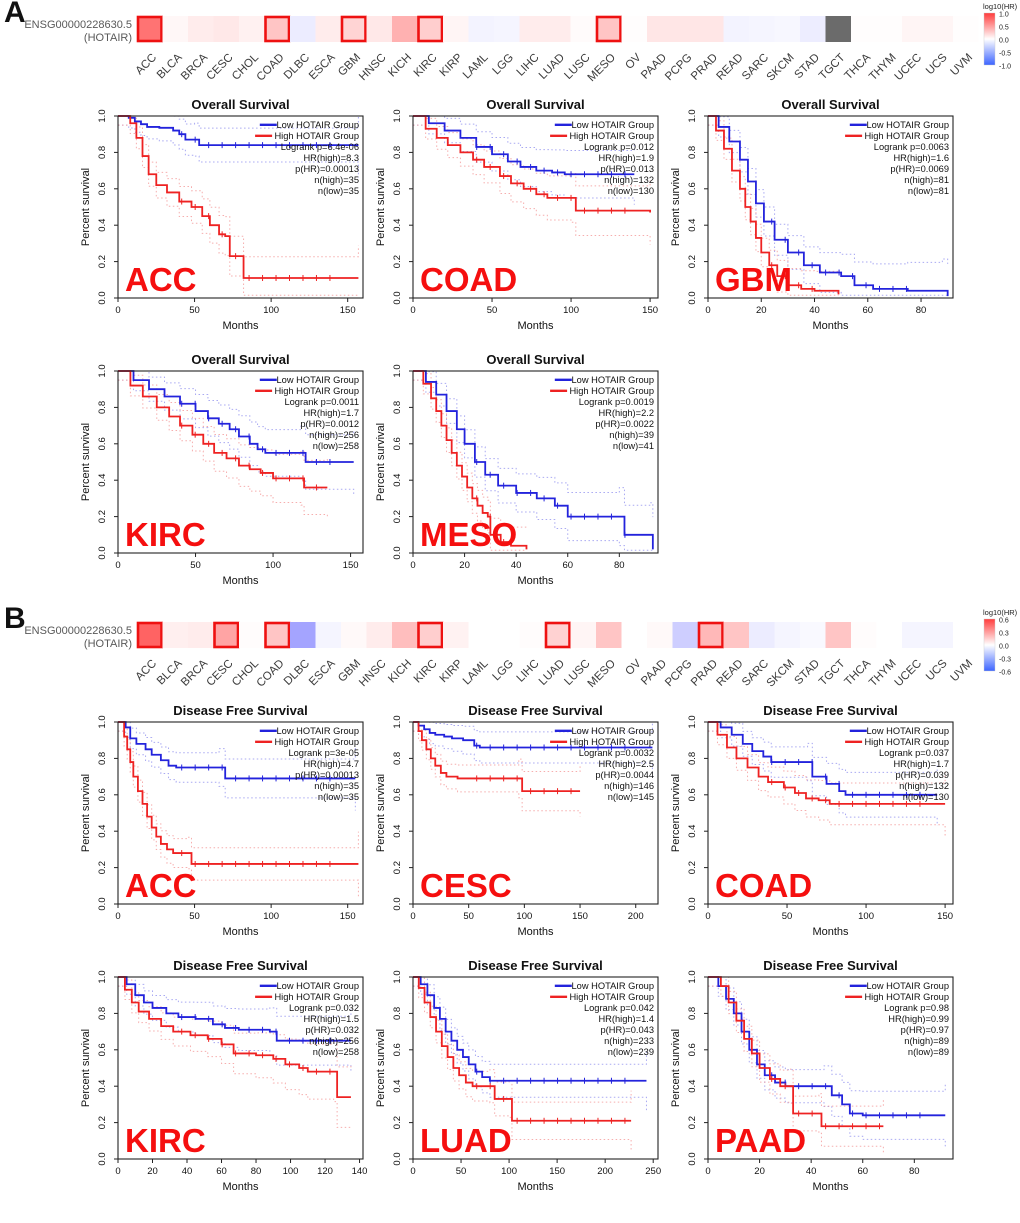  I want to click on heatmap-cell-PCPG, so click(685, 29).